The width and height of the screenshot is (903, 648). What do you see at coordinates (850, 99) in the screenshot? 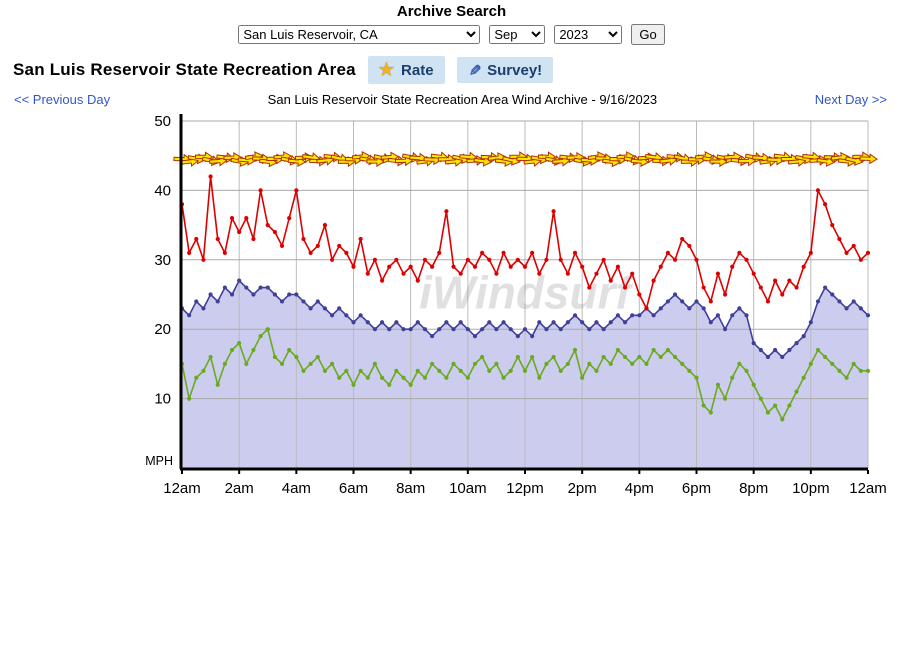
I see `next-day-link: Next Day >>` at bounding box center [850, 99].